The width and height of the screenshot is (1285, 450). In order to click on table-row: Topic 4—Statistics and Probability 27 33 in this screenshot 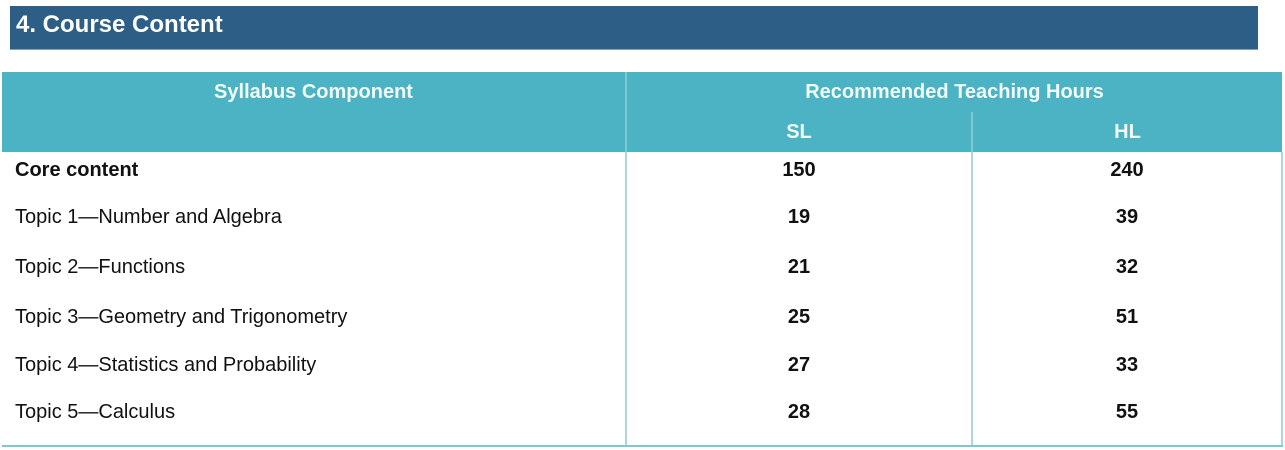, I will do `click(643, 365)`.